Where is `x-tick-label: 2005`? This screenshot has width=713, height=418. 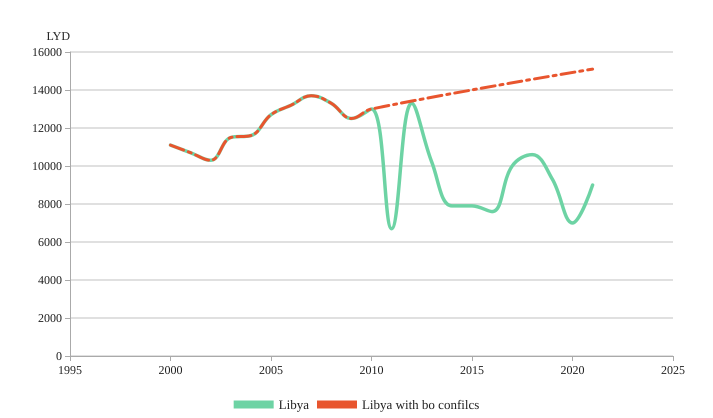 x-tick-label: 2005 is located at coordinates (271, 370).